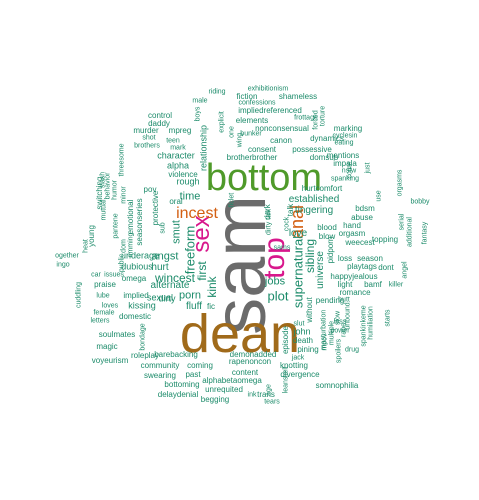 This screenshot has width=479, height=500. I want to click on word-pidporn: pidporn, so click(330, 250).